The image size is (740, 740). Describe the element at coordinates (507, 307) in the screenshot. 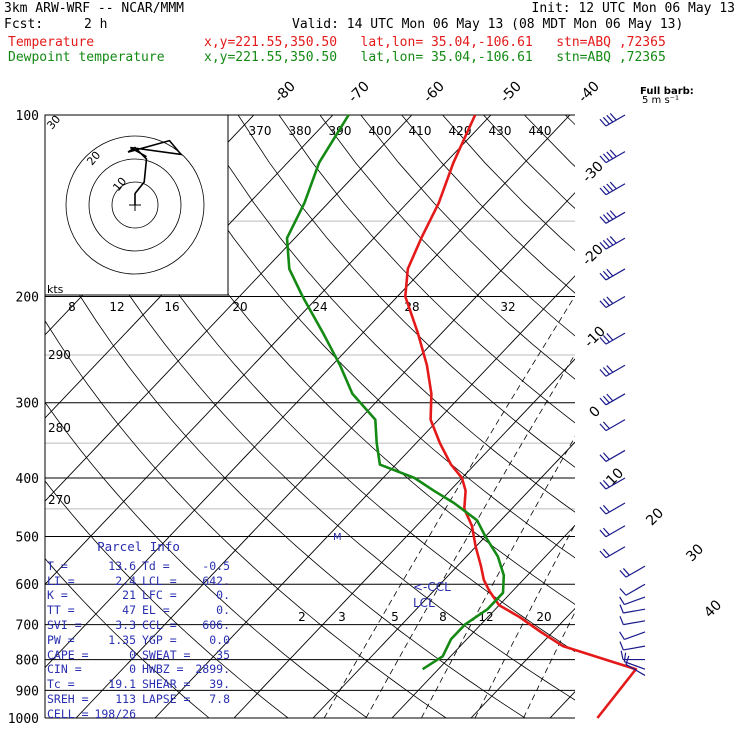

I see `mixing-ratio-label: 32` at that location.